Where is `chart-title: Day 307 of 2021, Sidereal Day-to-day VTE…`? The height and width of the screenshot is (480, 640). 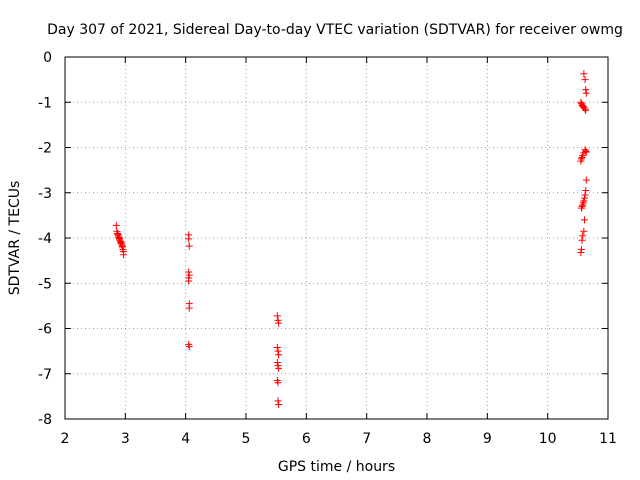
chart-title: Day 307 of 2021, Sidereal Day-to-day VTE… is located at coordinates (335, 30).